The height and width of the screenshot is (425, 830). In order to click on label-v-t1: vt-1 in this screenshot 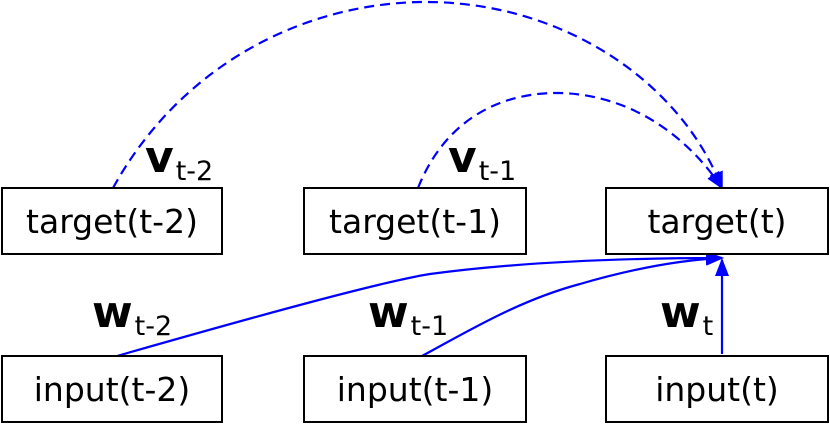, I will do `click(482, 159)`.